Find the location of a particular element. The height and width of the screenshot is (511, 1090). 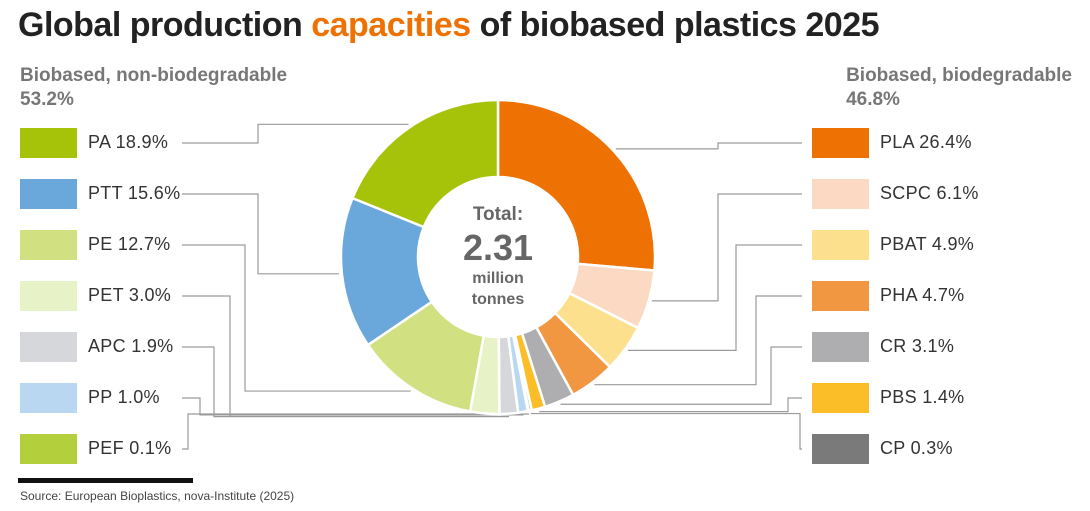

title-highlight: capacities is located at coordinates (391, 25).